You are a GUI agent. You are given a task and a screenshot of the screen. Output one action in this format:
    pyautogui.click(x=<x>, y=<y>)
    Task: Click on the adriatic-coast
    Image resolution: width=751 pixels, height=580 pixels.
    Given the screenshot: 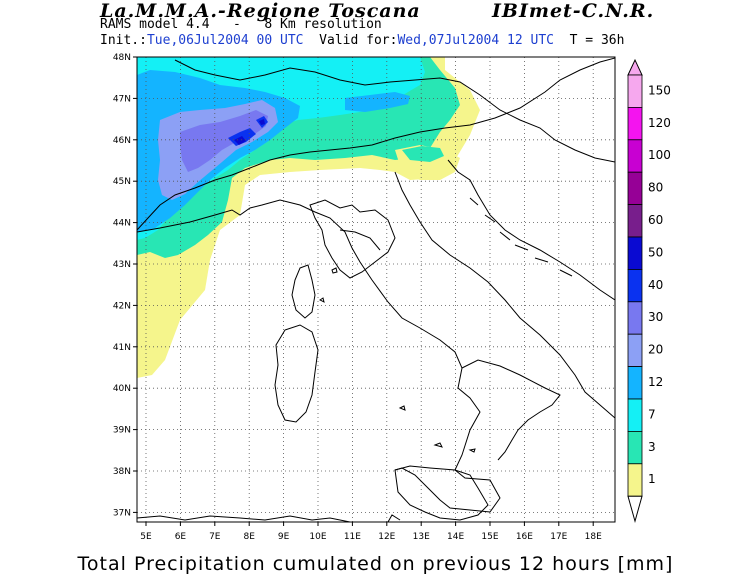 What is the action you would take?
    pyautogui.click(x=504, y=289)
    